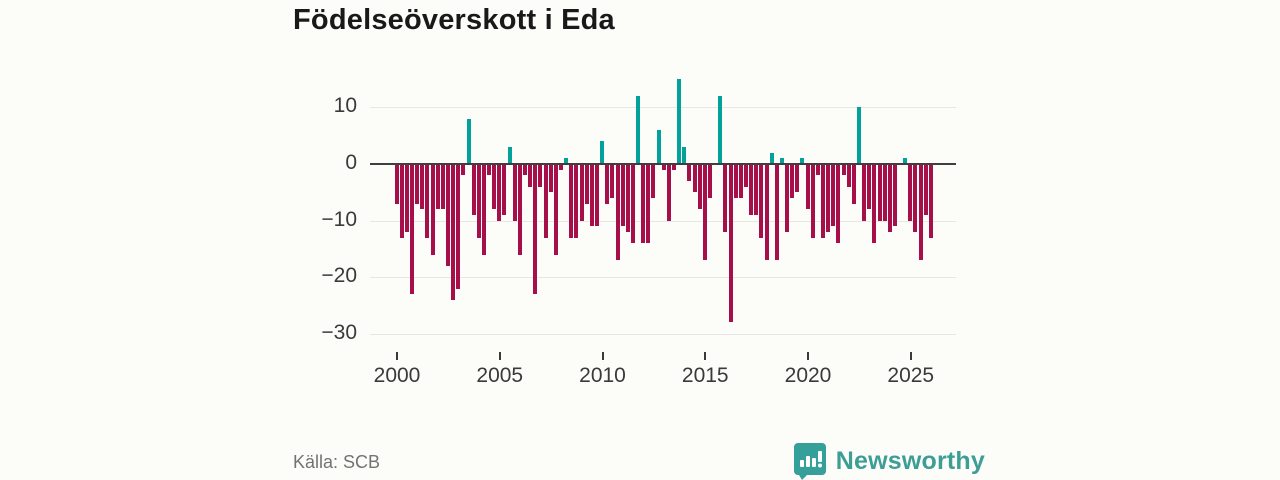  I want to click on y-axis-tick-label: 10, so click(345, 106).